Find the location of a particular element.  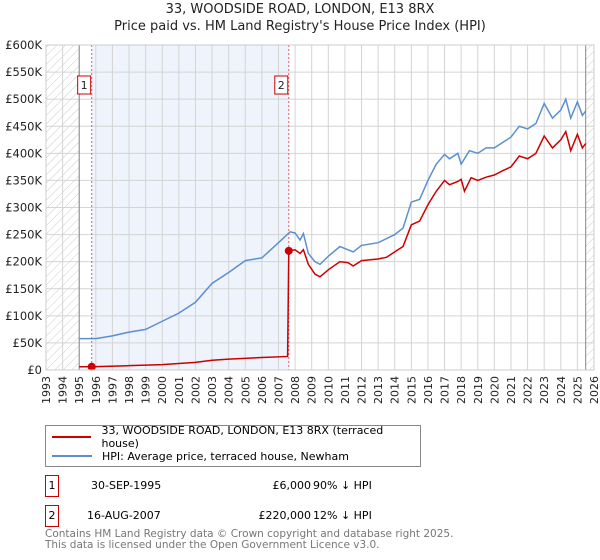

x-tick-label: 2010 is located at coordinates (328, 390).